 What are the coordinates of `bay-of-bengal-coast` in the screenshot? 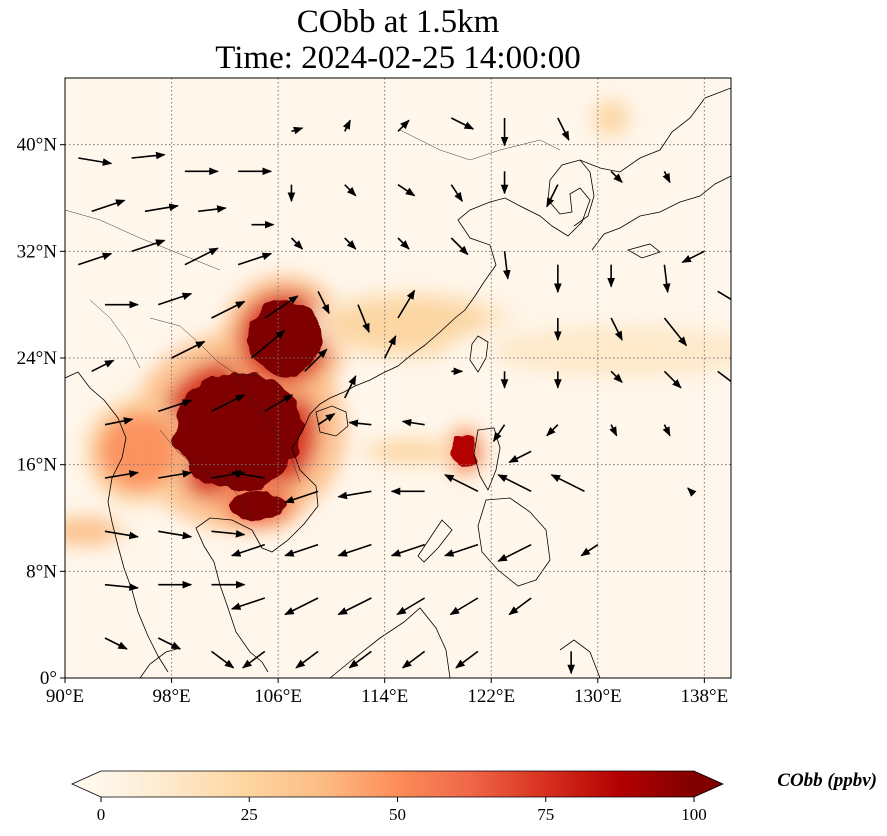 It's located at (117, 522).